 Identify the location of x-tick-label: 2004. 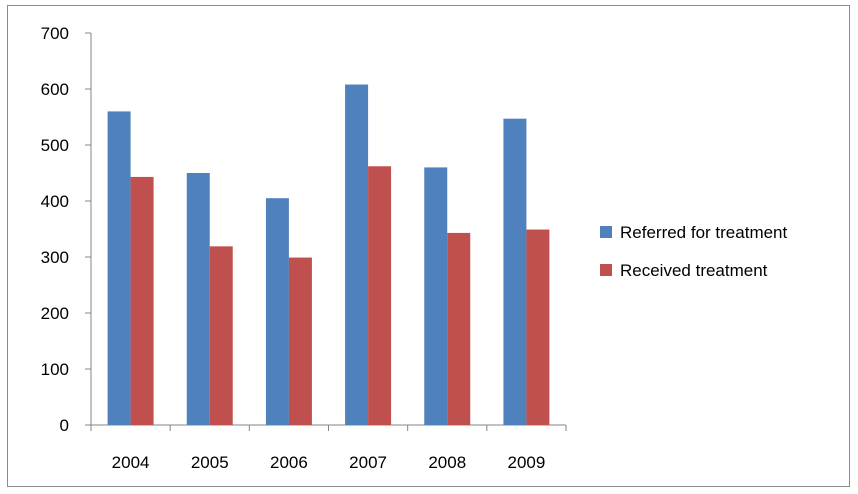
(131, 462).